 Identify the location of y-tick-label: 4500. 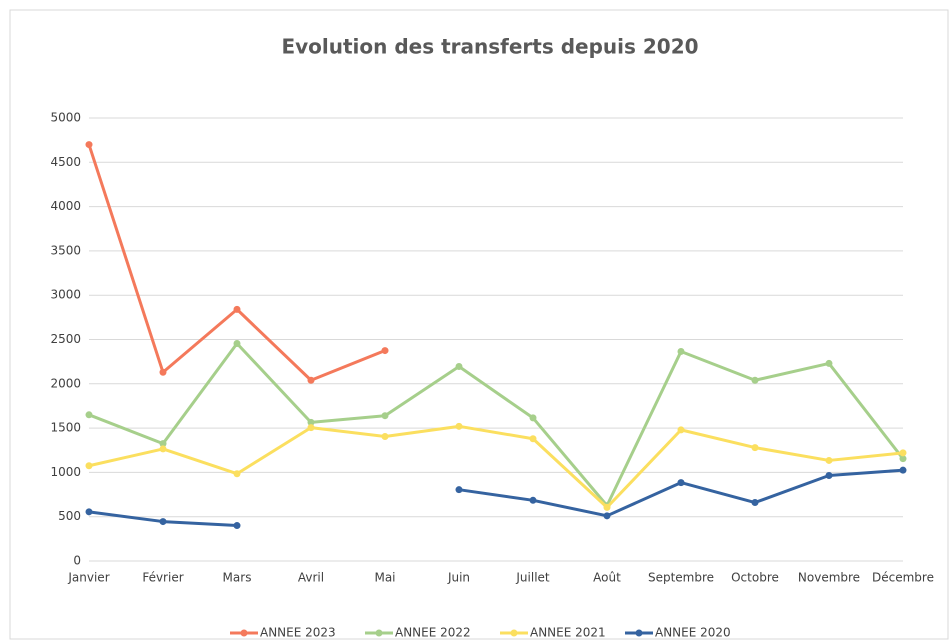
(65, 162).